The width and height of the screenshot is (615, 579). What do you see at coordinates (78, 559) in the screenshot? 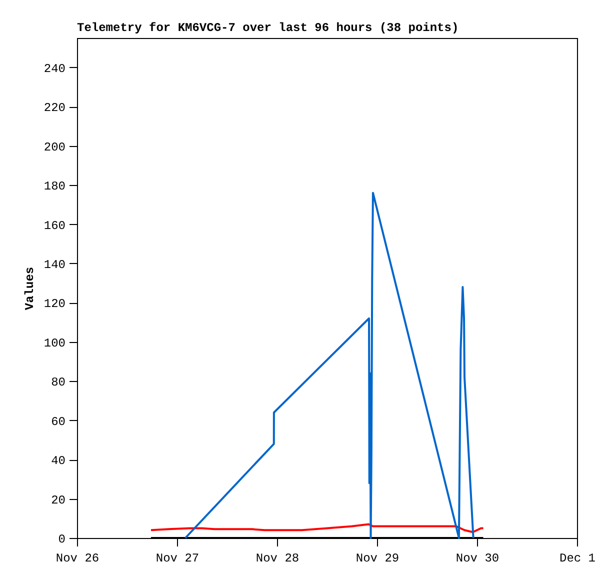
I see `x-tick-label: Nov 26` at bounding box center [78, 559].